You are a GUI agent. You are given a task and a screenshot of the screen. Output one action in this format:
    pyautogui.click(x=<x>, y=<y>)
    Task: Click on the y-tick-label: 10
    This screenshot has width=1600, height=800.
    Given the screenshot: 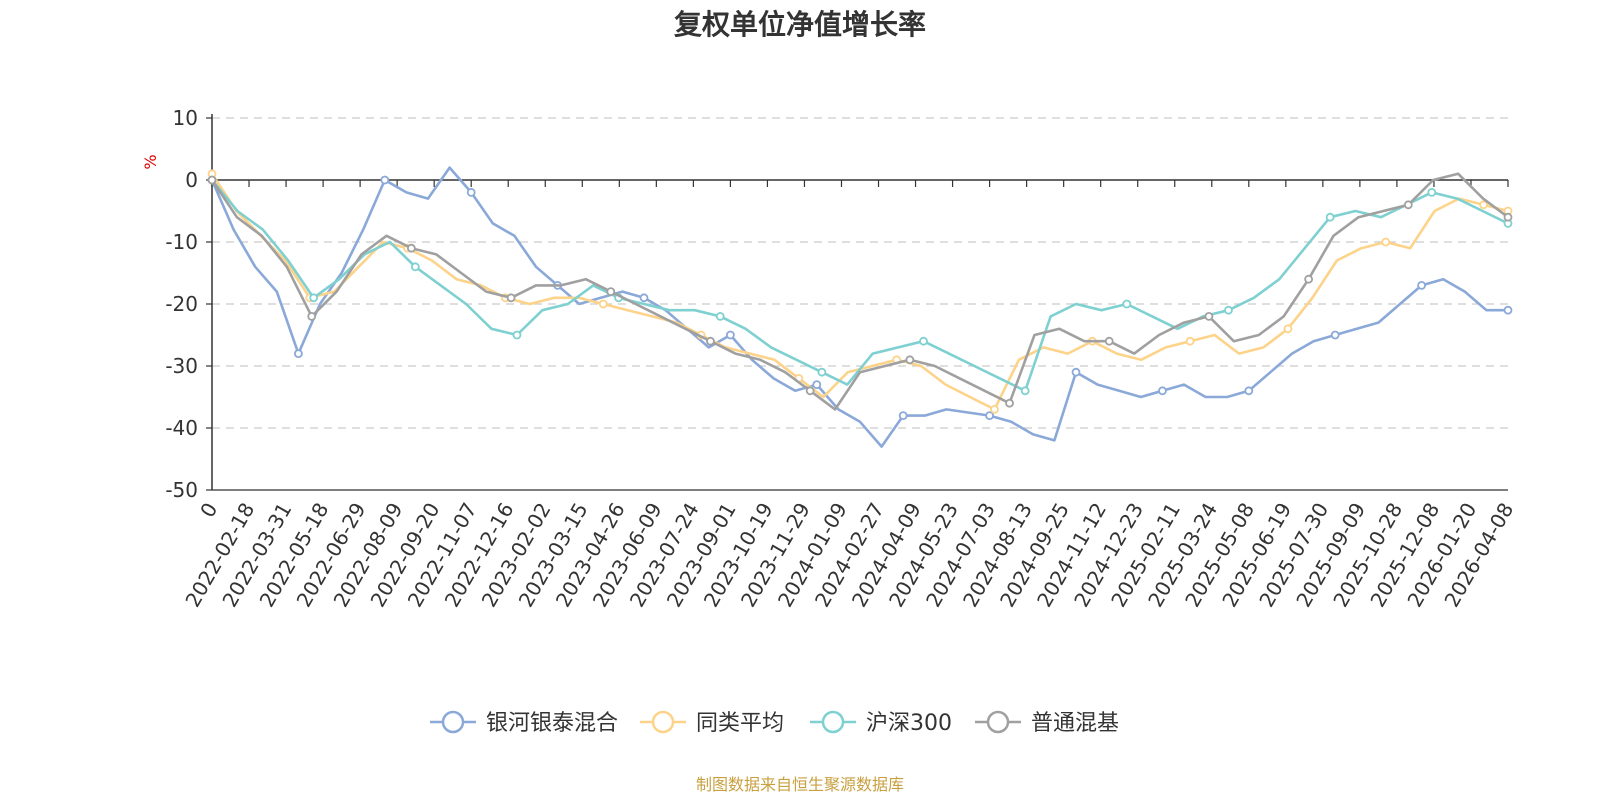 What is the action you would take?
    pyautogui.click(x=185, y=118)
    